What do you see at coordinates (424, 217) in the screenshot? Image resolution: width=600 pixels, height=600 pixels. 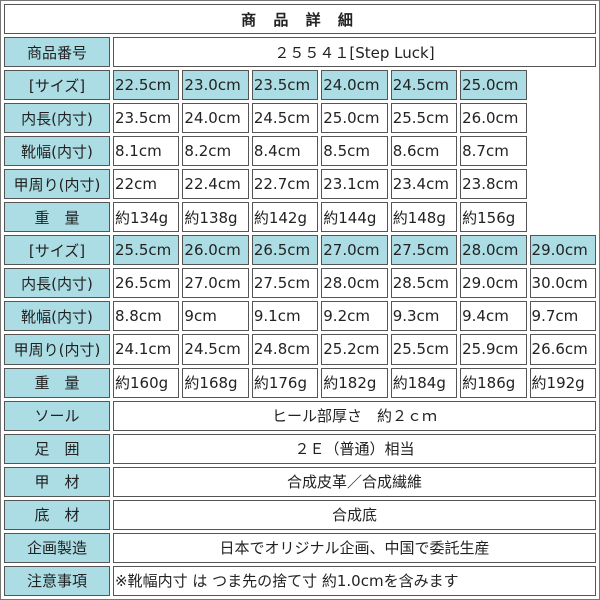 I see `value-cell: 約148g` at bounding box center [424, 217].